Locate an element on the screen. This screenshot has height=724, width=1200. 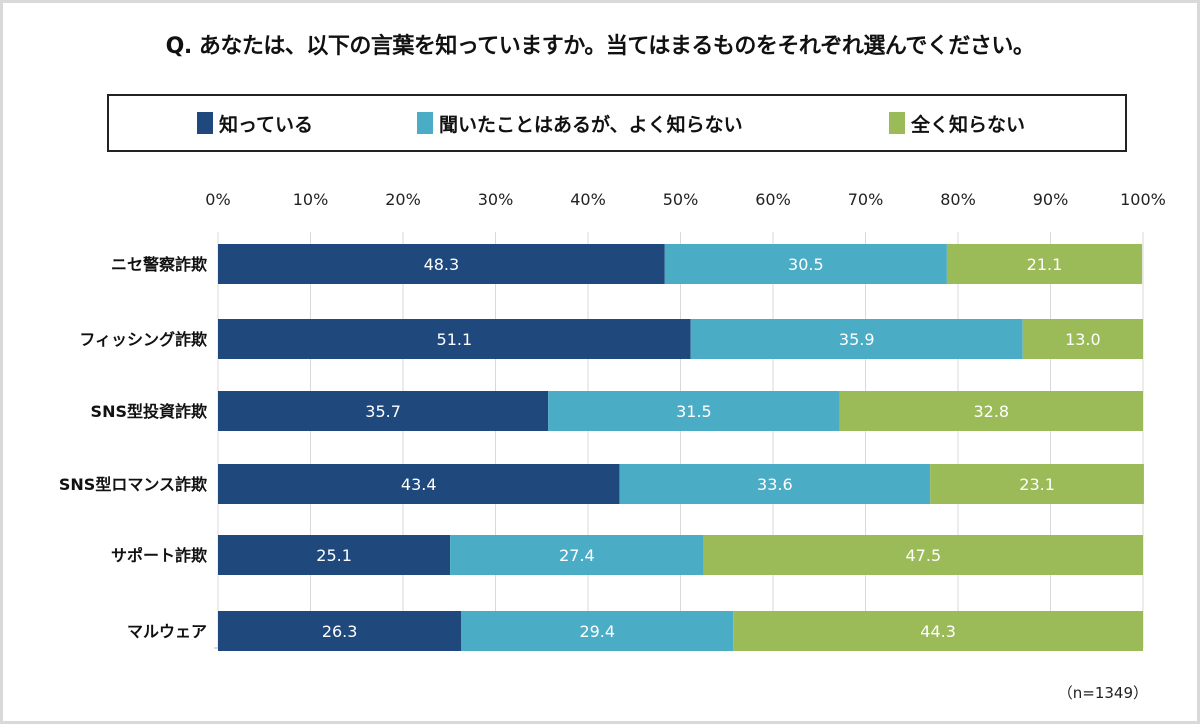
category-label: マルウェア is located at coordinates (167, 631).